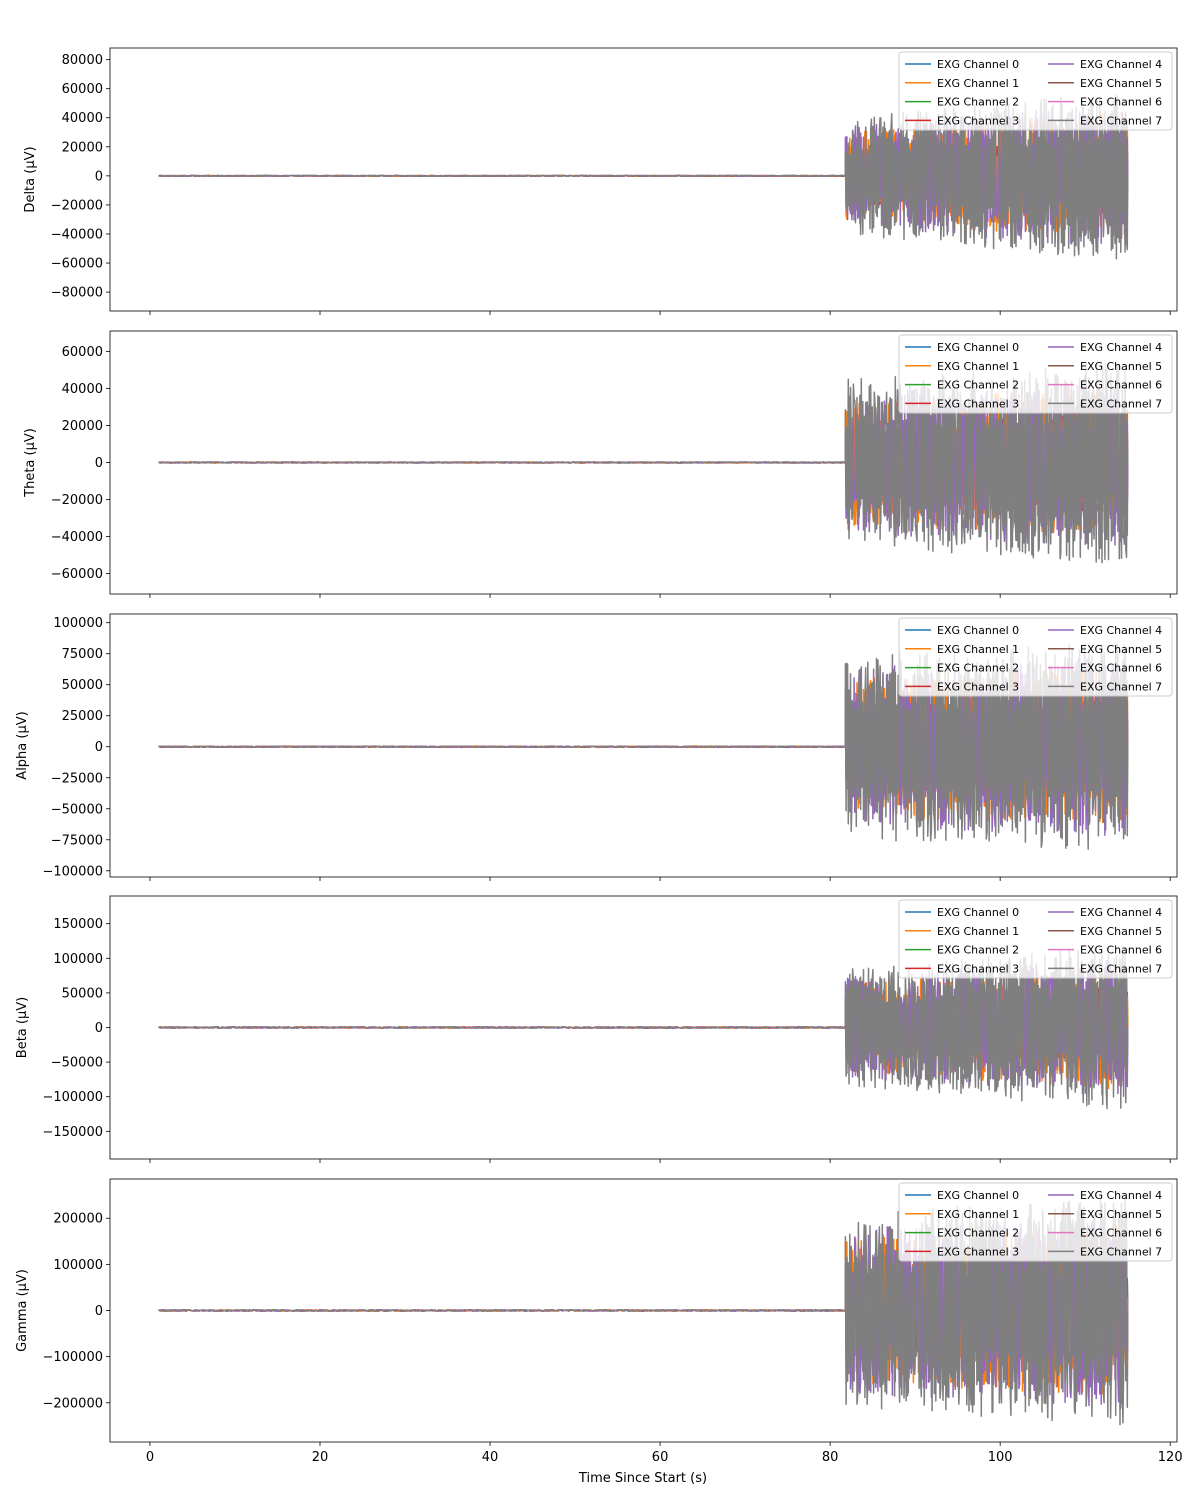 Image resolution: width=1200 pixels, height=1500 pixels. I want to click on legend-label-1-2: EXG Channel 2, so click(978, 385).